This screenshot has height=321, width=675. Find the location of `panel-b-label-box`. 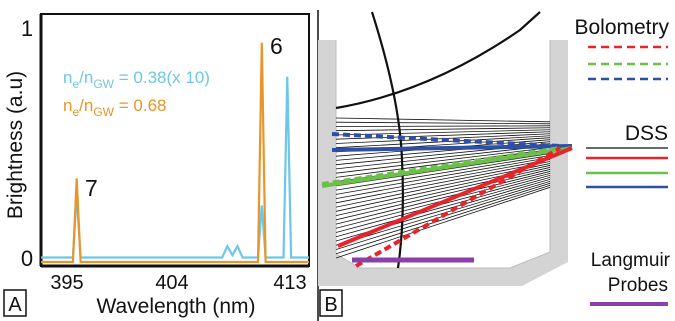

panel-b-label-box is located at coordinates (331, 303).